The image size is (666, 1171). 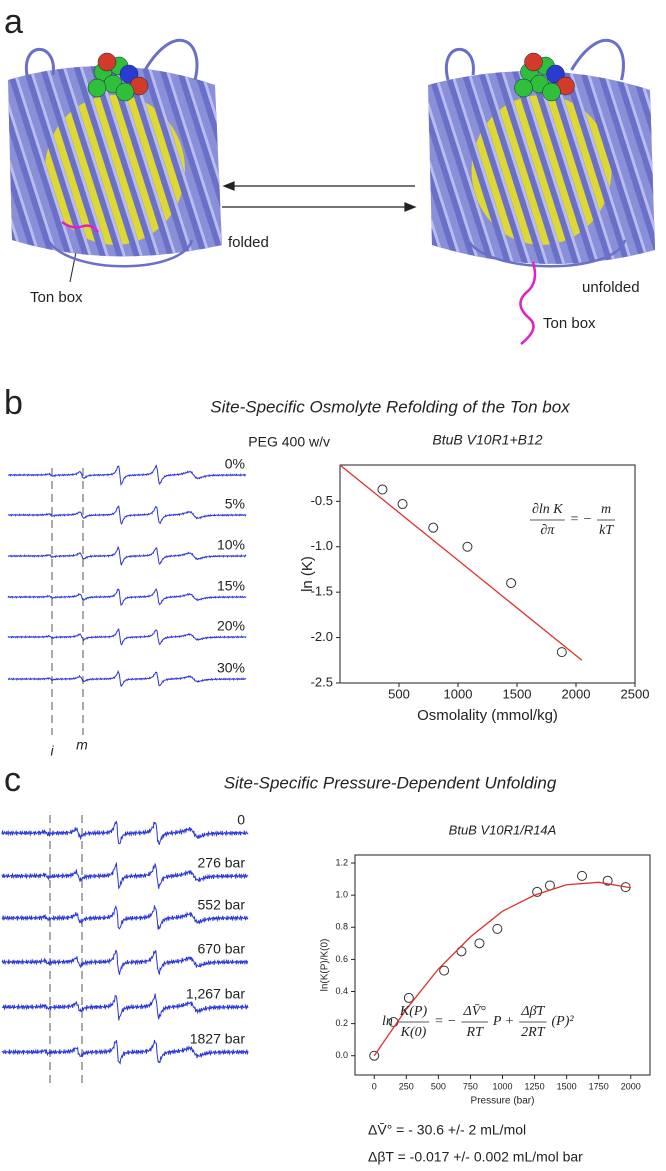 I want to click on y-tick-label: 1.0, so click(x=341, y=895).